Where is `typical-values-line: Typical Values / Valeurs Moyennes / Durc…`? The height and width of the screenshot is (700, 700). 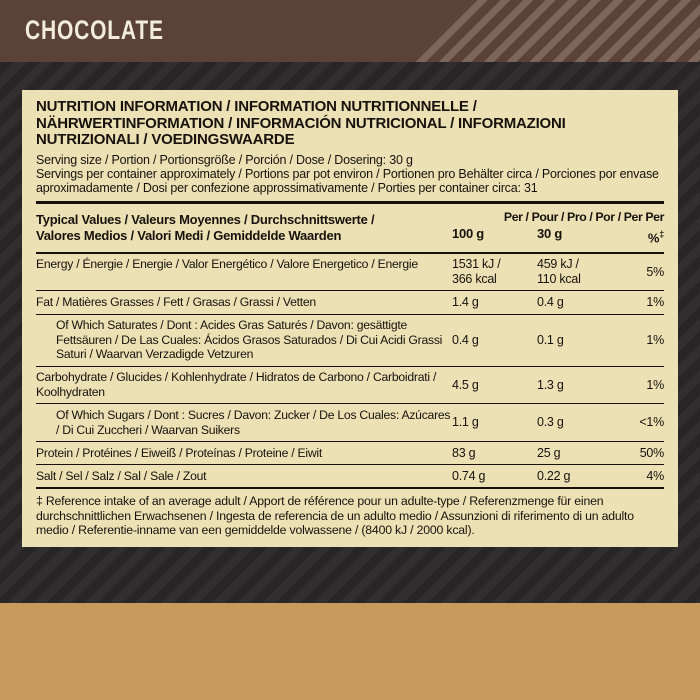 typical-values-line: Typical Values / Valeurs Moyennes / Durc… is located at coordinates (205, 220).